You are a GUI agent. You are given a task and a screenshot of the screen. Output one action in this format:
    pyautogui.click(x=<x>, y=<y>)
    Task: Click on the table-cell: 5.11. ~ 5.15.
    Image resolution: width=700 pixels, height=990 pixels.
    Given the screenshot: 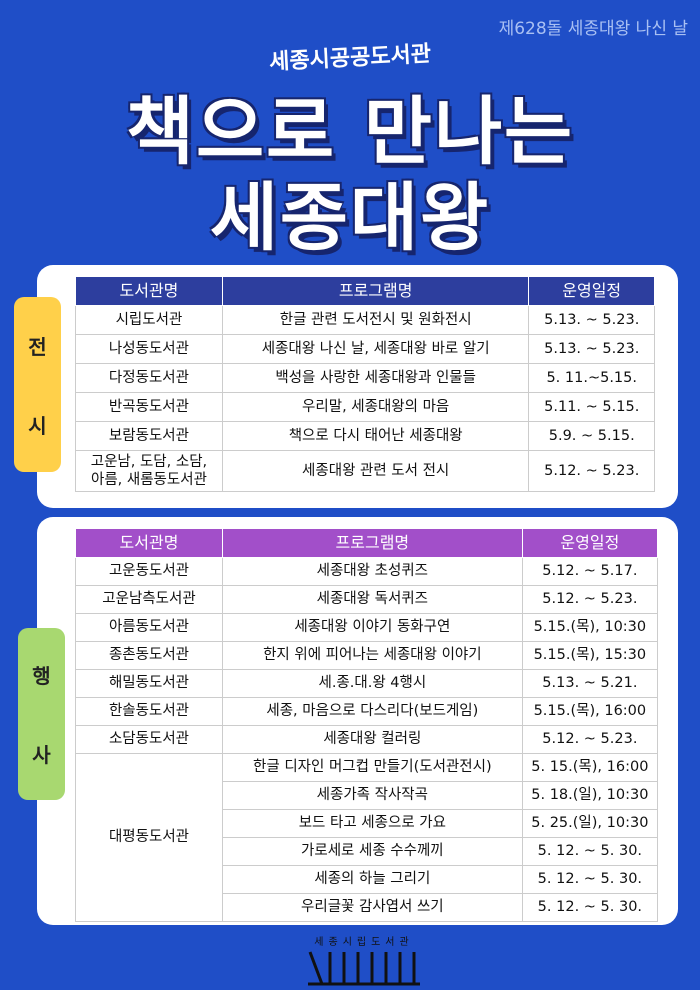 What is the action you would take?
    pyautogui.click(x=591, y=407)
    